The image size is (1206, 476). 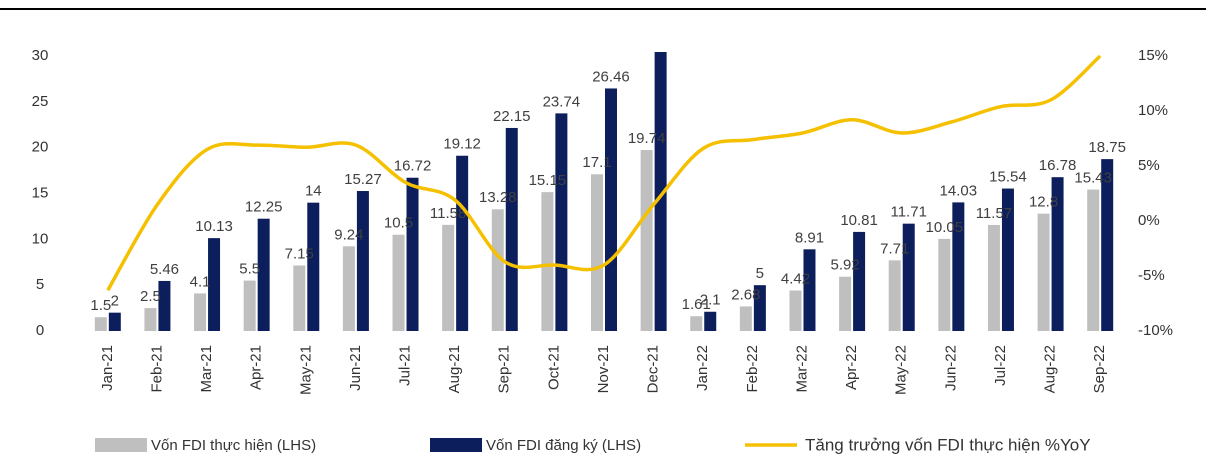 I want to click on data-label: 15.43, so click(x=1093, y=178).